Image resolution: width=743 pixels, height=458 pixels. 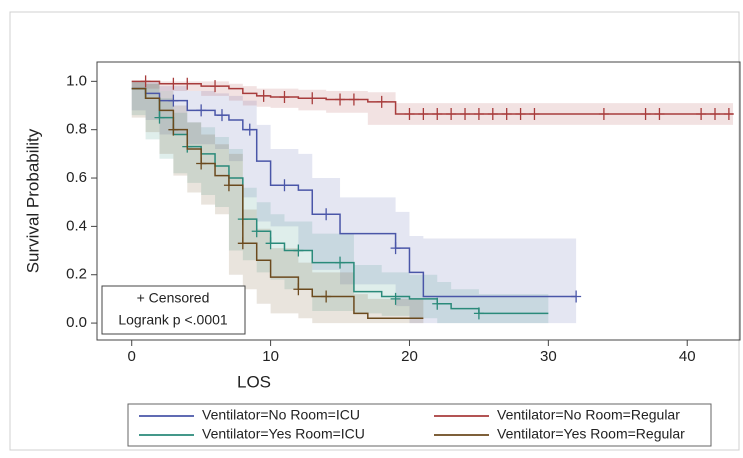 What do you see at coordinates (76, 80) in the screenshot?
I see `y-tick-label: 1.0` at bounding box center [76, 80].